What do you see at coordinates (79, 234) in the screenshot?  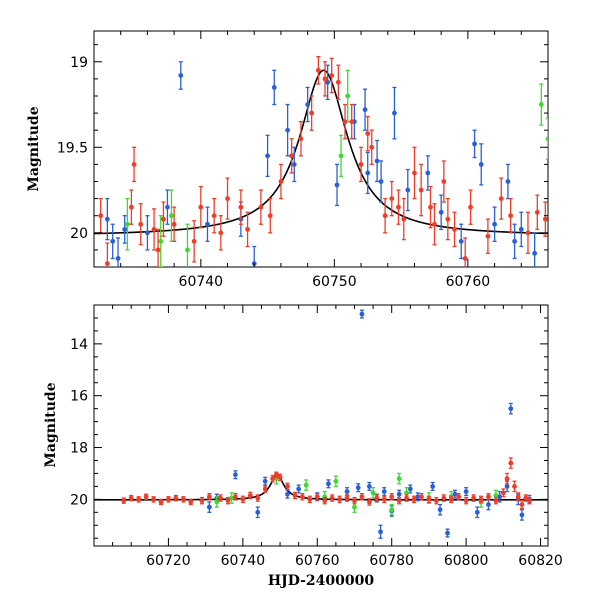 I see `y-tick-label: 20` at bounding box center [79, 234].